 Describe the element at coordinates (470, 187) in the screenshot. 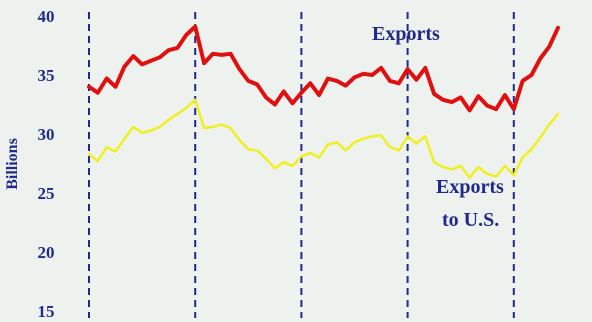

I see `exports-to-us-series-label-line1: Exports` at that location.